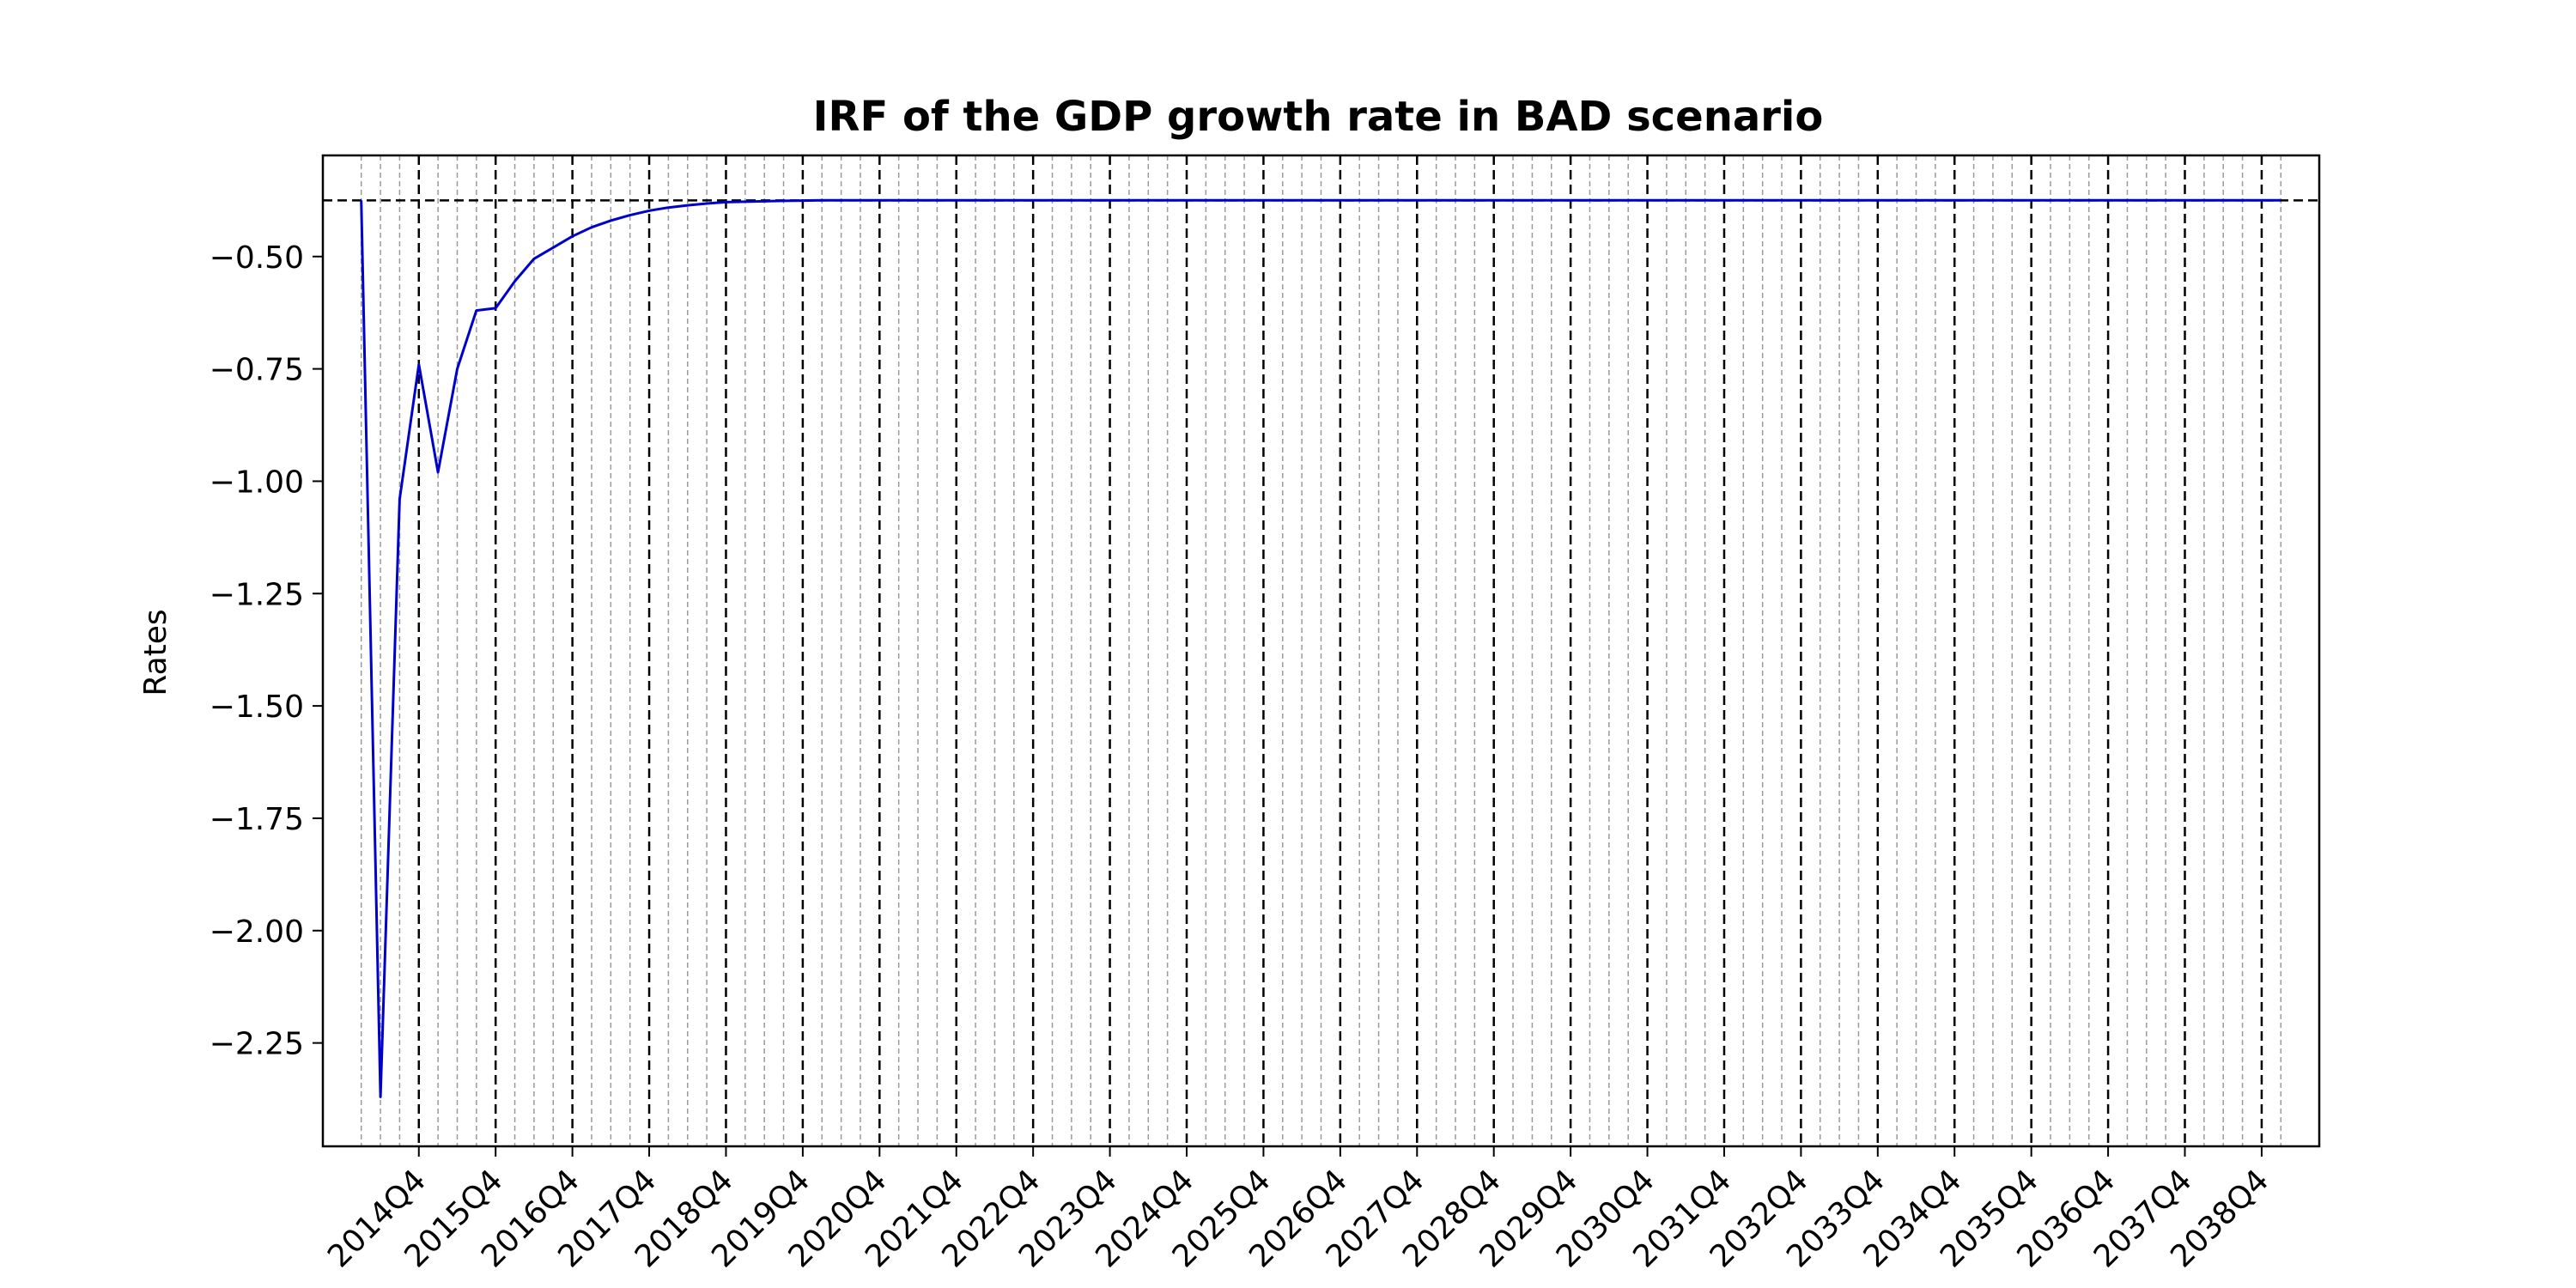 This screenshot has width=2576, height=1288. What do you see at coordinates (257, 932) in the screenshot?
I see `y-tick-label: −2.00` at bounding box center [257, 932].